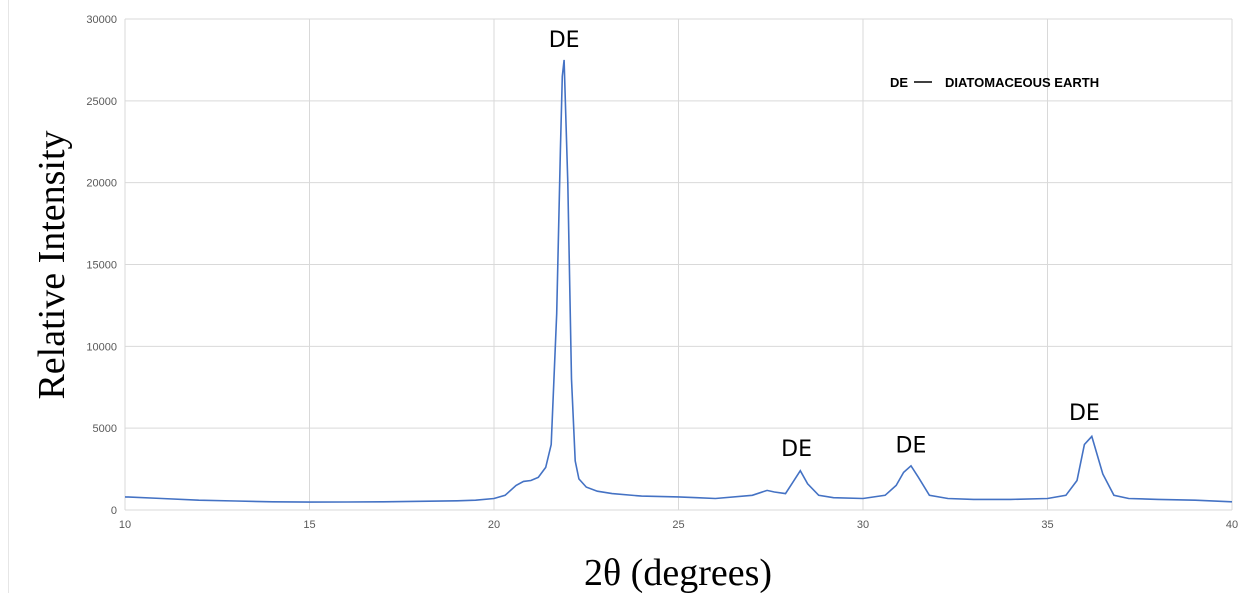 The image size is (1244, 593). I want to click on legend-text: DIATOMACEOUS EARTH, so click(1022, 82).